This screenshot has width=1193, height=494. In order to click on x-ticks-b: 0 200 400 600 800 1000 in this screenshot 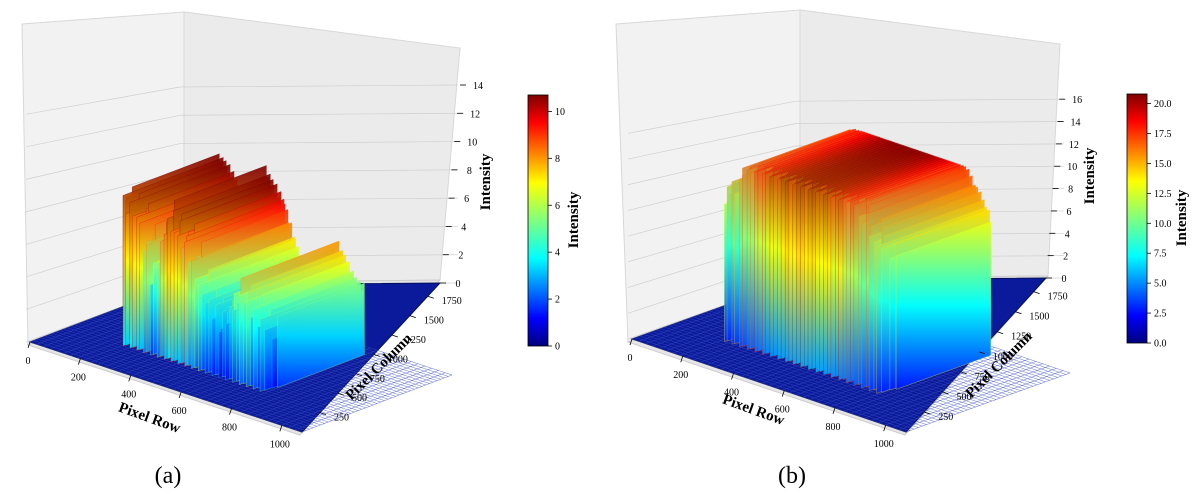, I will do `click(761, 394)`.